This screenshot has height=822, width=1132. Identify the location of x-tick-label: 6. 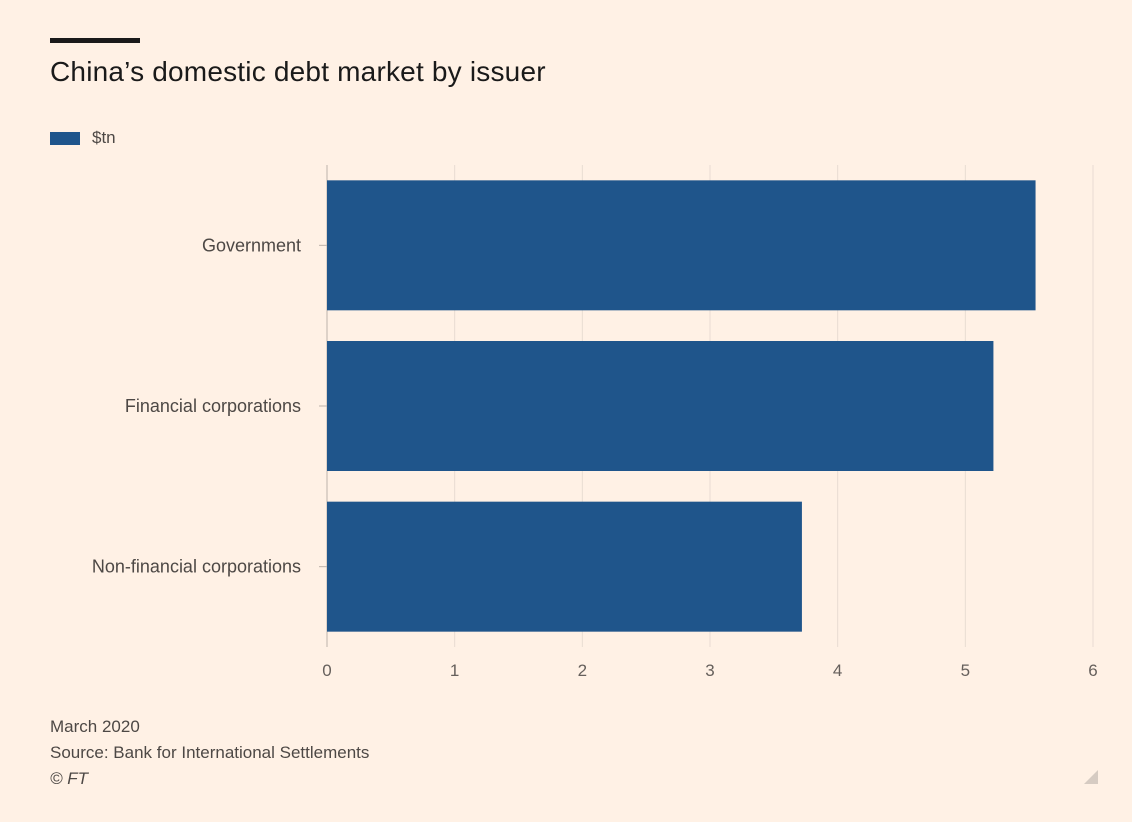
(1092, 670).